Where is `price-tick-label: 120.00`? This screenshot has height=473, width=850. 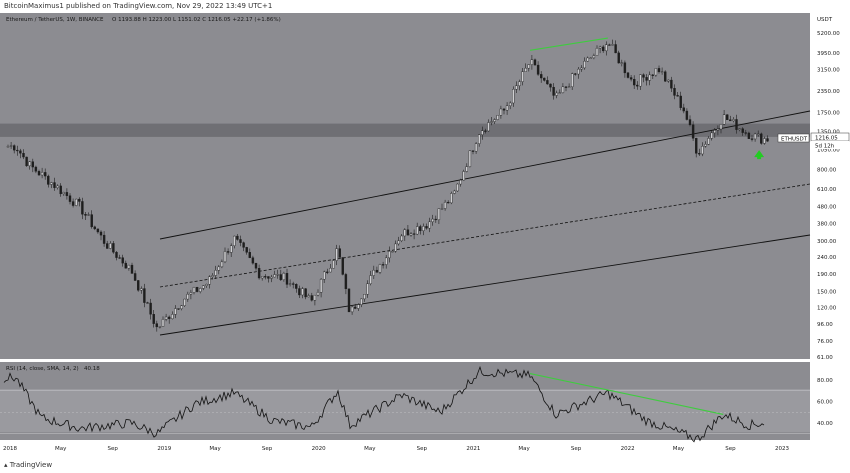
price-tick-label: 120.00 is located at coordinates (827, 309).